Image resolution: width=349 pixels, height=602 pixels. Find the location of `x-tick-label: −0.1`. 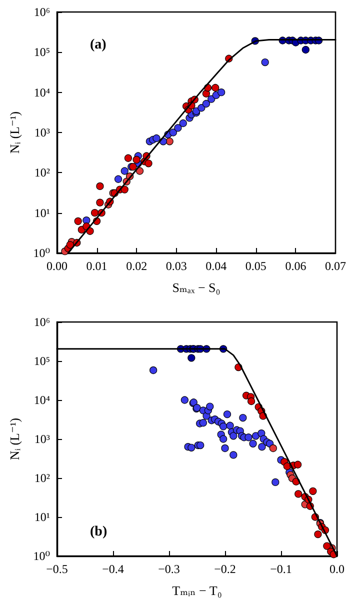

x-tick-label: −0.1 is located at coordinates (281, 569).